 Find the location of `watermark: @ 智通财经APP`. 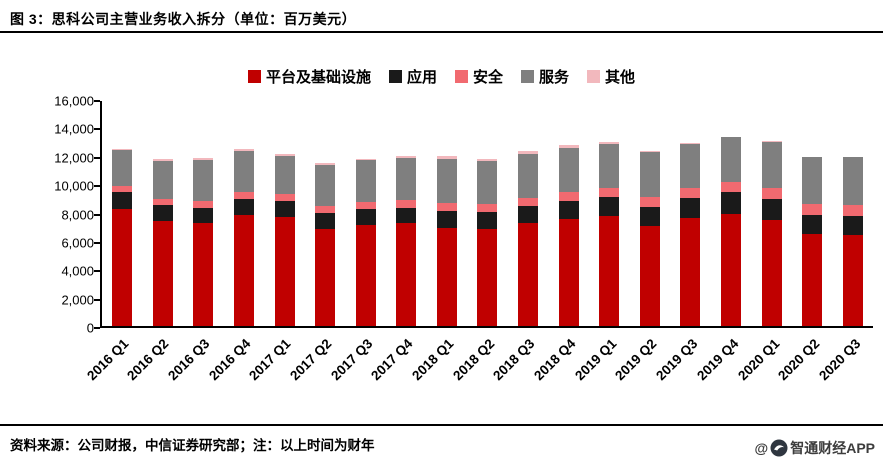

watermark: @ 智通财经APP is located at coordinates (815, 448).